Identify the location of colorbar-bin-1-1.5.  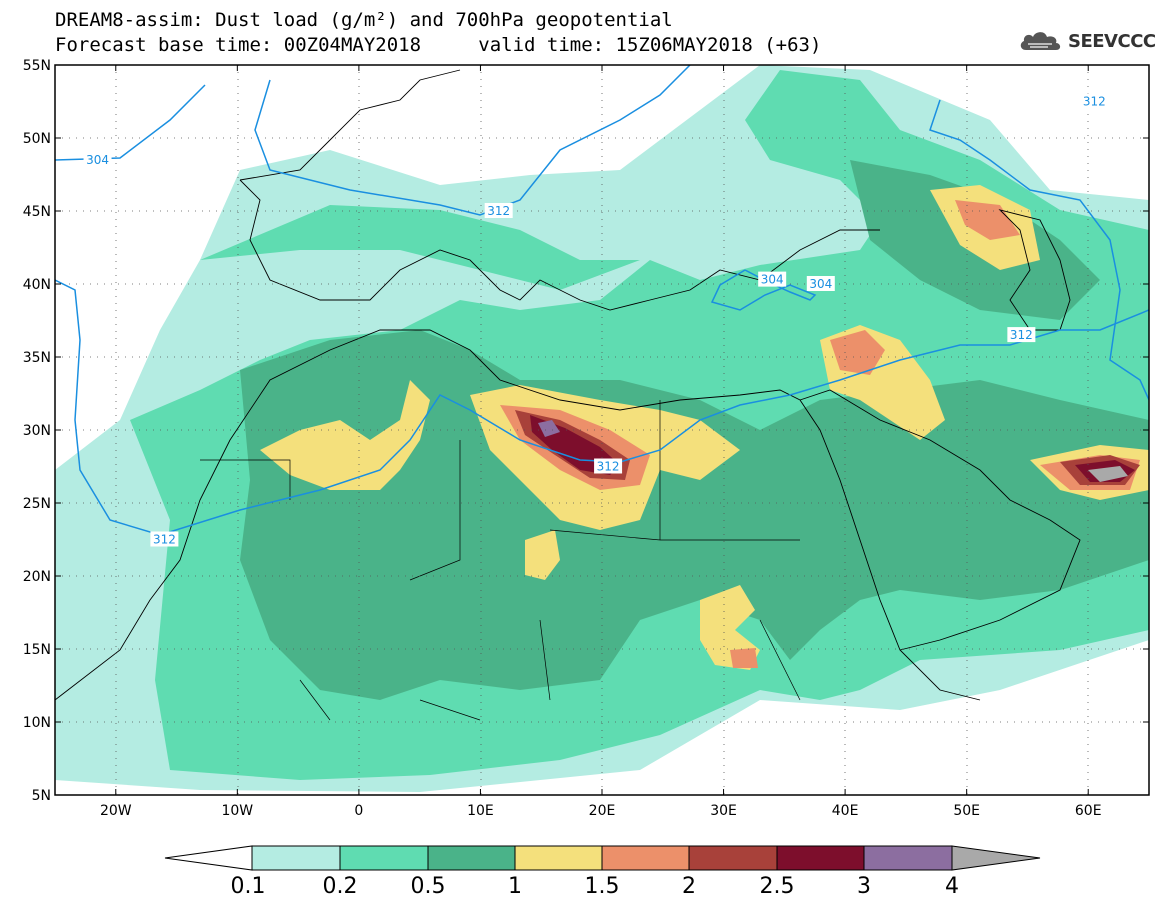
(558, 858).